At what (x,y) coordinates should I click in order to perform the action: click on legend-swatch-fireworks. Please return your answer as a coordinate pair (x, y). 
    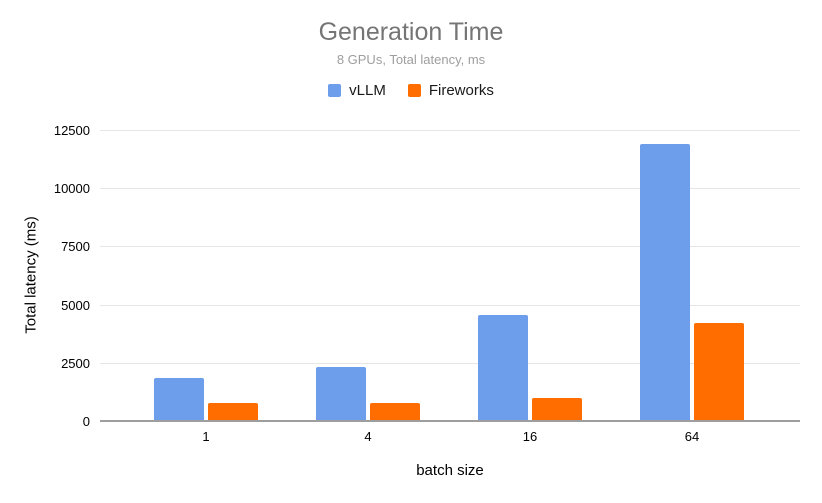
    Looking at the image, I should click on (414, 90).